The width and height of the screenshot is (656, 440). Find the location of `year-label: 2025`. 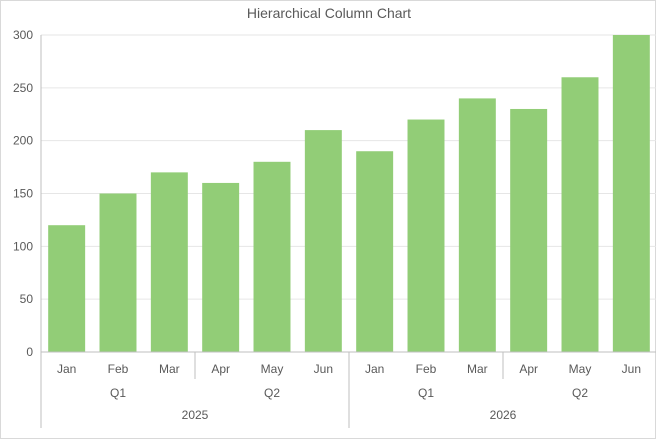

year-label: 2025 is located at coordinates (195, 415).